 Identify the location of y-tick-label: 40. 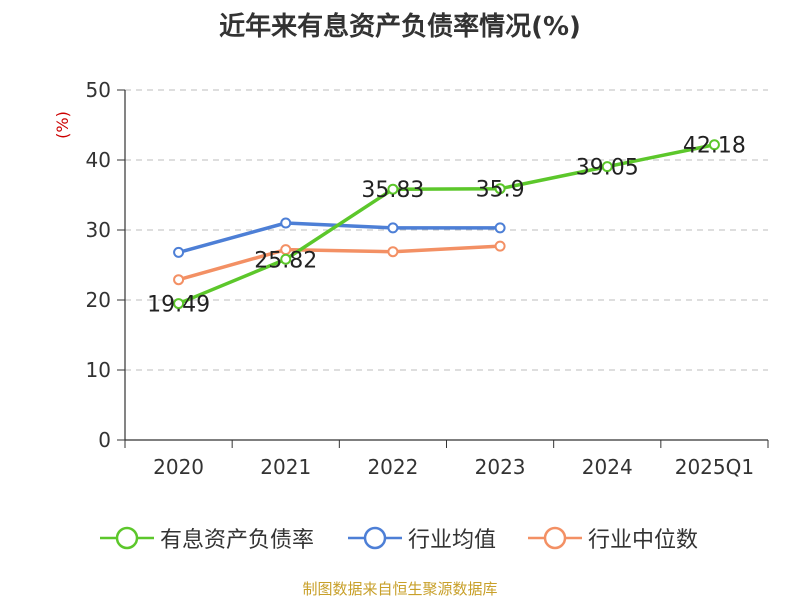
(98, 160).